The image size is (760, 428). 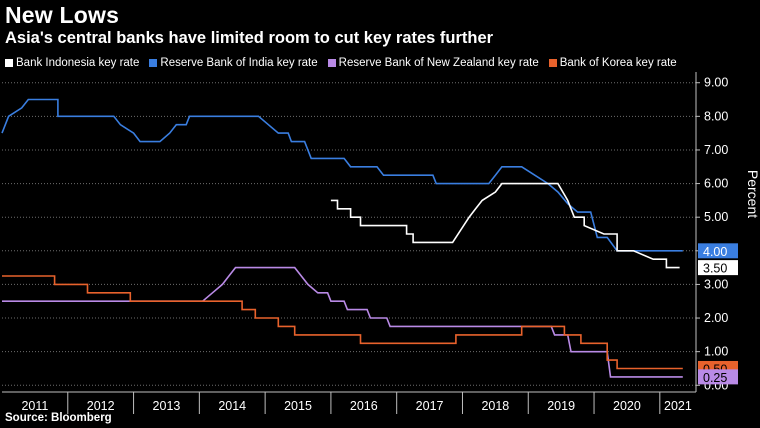 What do you see at coordinates (552, 63) in the screenshot?
I see `legend-swatch-korea` at bounding box center [552, 63].